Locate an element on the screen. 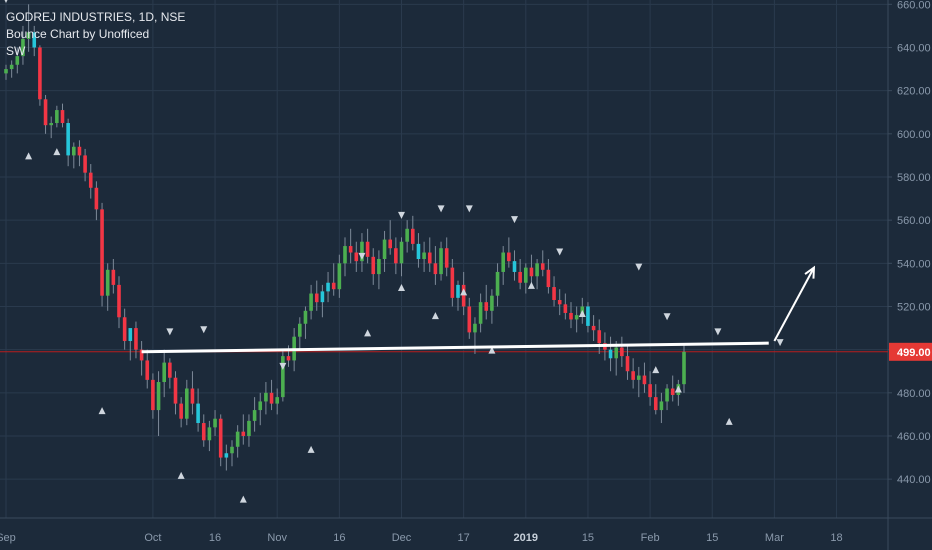 This screenshot has height=550, width=932. projection-arrow is located at coordinates (794, 304).